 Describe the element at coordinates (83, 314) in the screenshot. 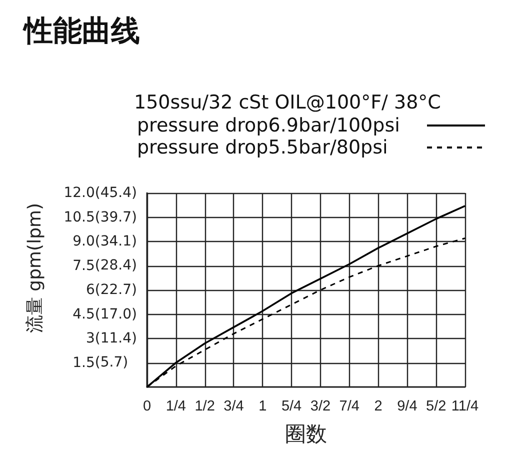

I see `y-tick-label: 4.5` at that location.